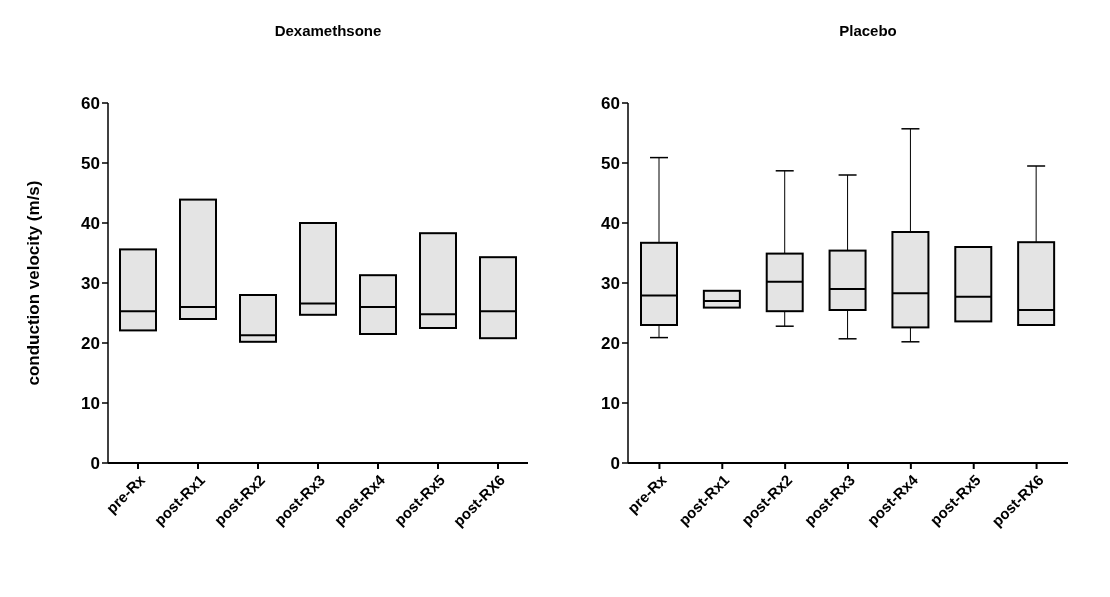  What do you see at coordinates (328, 30) in the screenshot?
I see `chart-title: Dexamethsone` at bounding box center [328, 30].